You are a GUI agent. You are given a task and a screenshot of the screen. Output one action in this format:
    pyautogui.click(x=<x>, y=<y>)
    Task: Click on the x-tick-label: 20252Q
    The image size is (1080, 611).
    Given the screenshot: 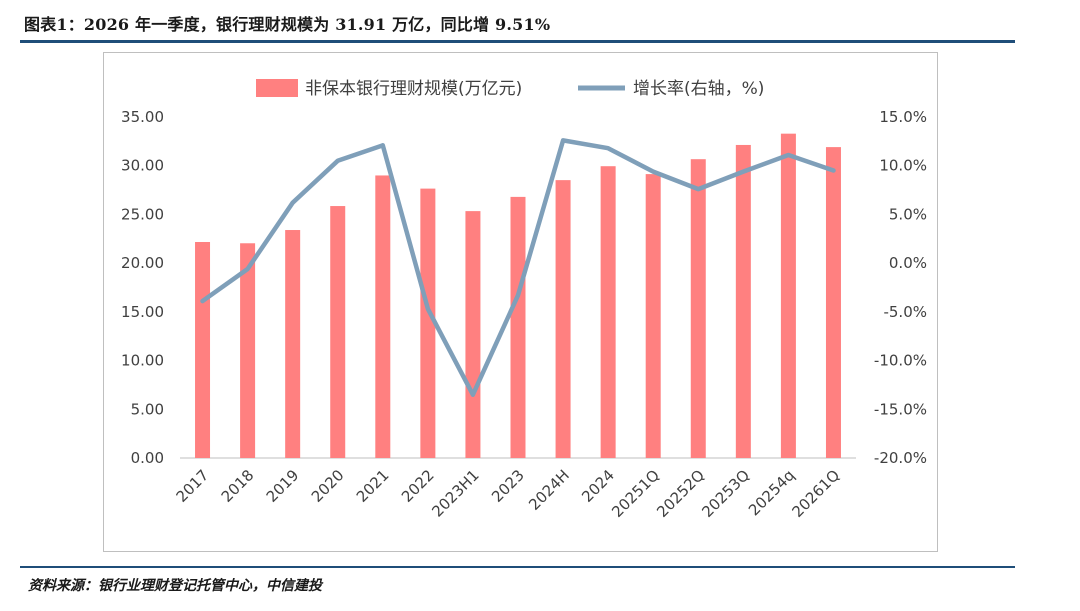 What is the action you would take?
    pyautogui.click(x=680, y=493)
    